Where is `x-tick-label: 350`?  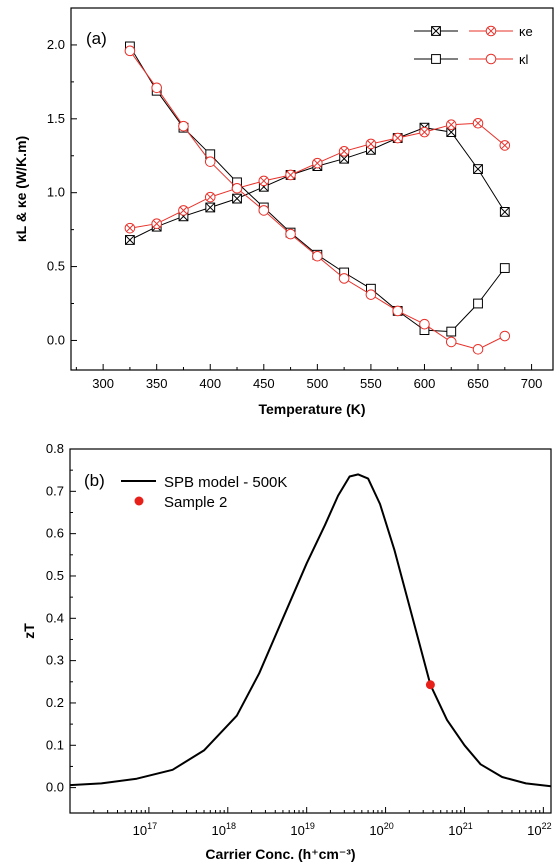 x-tick-label: 350 is located at coordinates (157, 383).